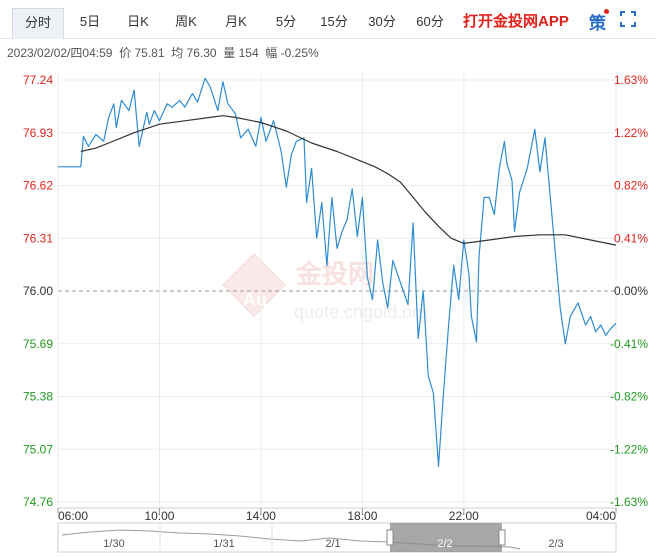 The width and height of the screenshot is (656, 557). What do you see at coordinates (334, 21) in the screenshot?
I see `tab-15-min: 15分` at bounding box center [334, 21].